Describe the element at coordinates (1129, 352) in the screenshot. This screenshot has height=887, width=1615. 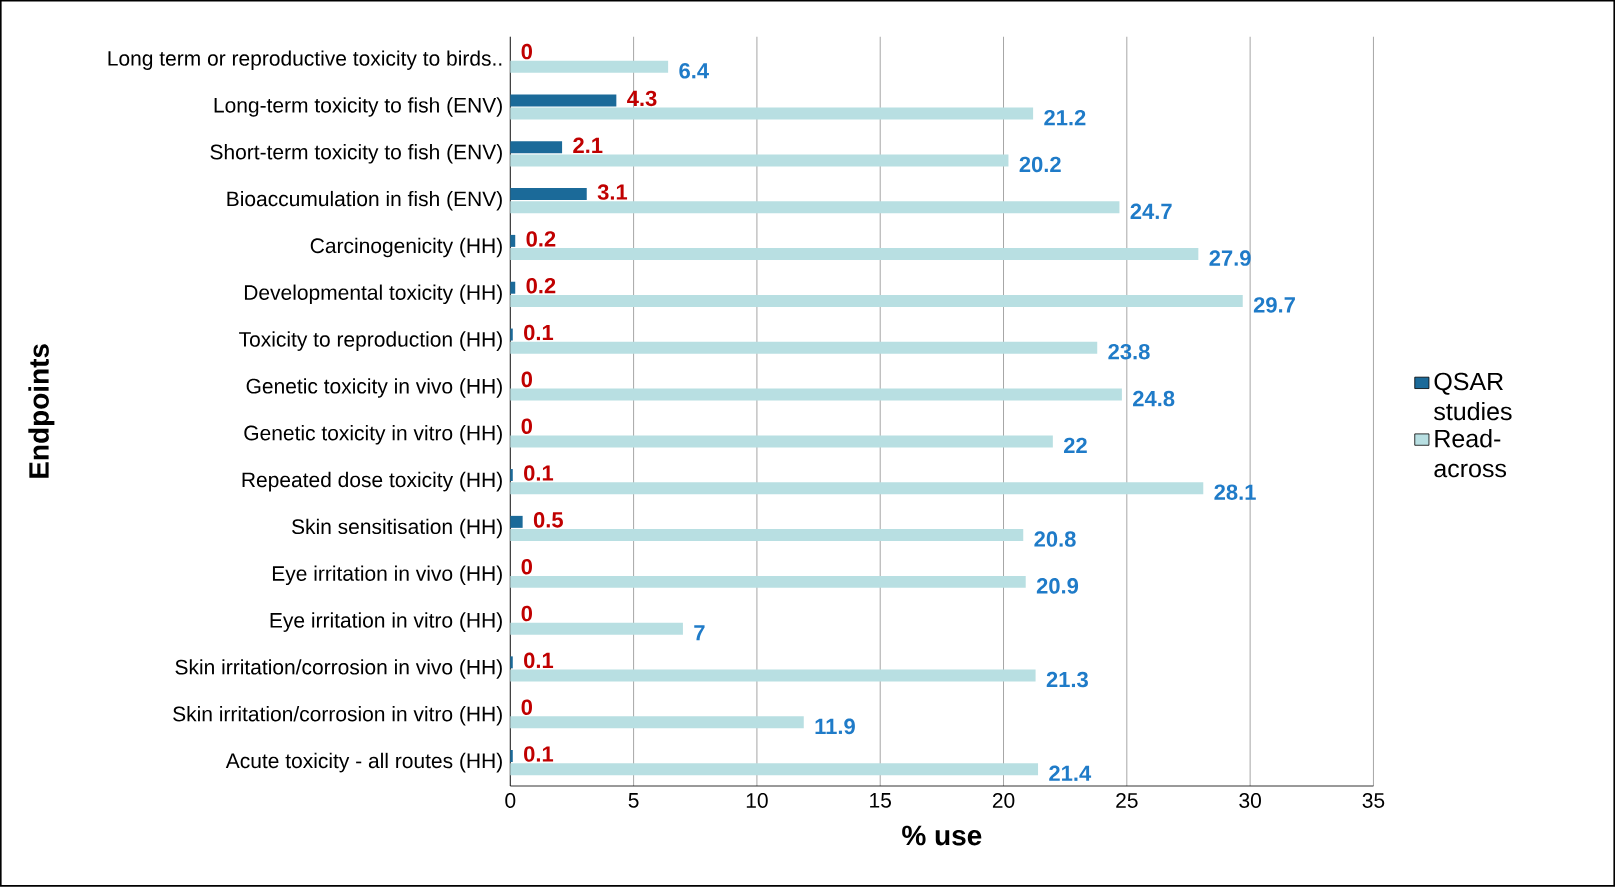
I see `data-label: 23.8` at that location.